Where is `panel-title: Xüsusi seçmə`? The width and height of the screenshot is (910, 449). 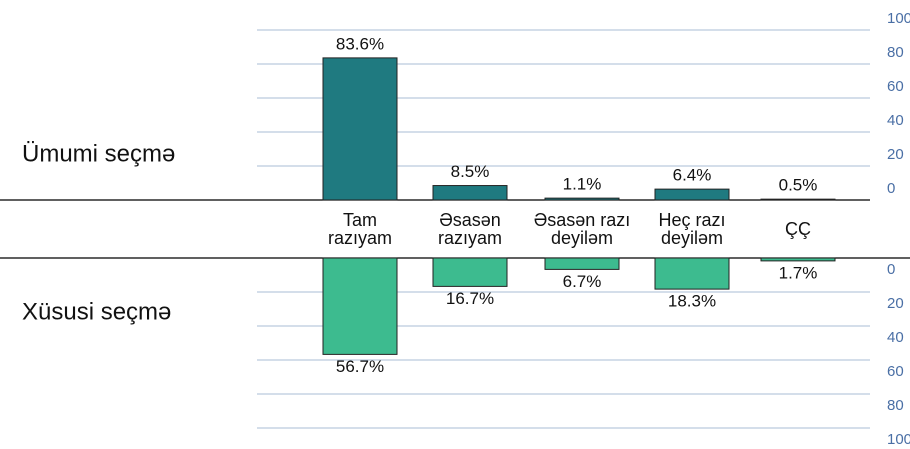 panel-title: Xüsusi seçmə is located at coordinates (96, 311).